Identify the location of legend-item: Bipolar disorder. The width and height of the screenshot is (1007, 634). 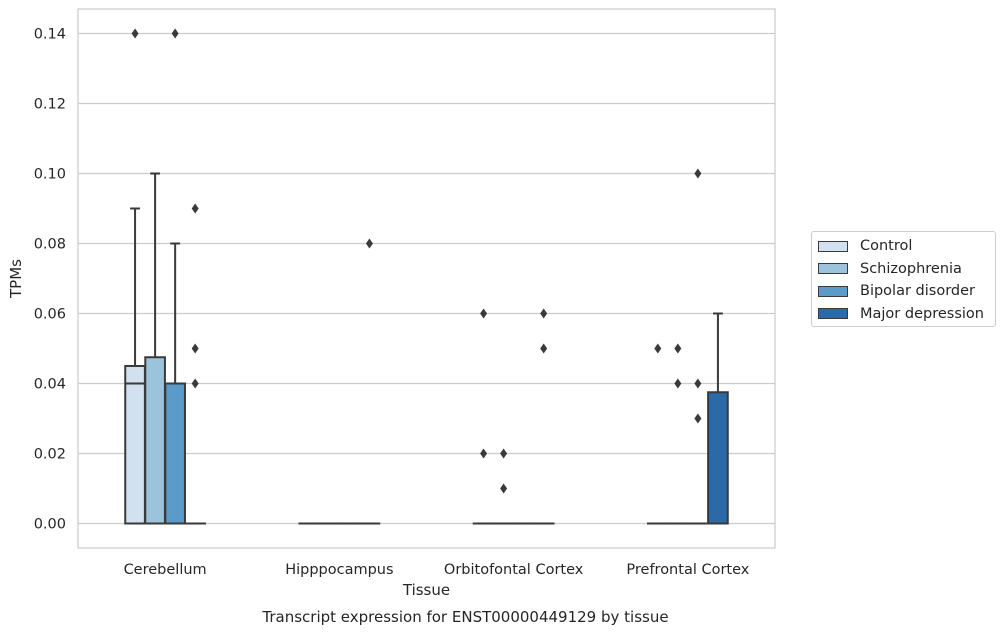
(903, 291).